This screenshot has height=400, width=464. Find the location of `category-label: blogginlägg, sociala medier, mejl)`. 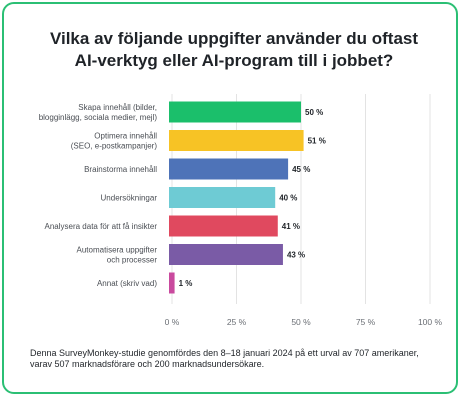

category-label: blogginlägg, sociala medier, mejl) is located at coordinates (98, 117).